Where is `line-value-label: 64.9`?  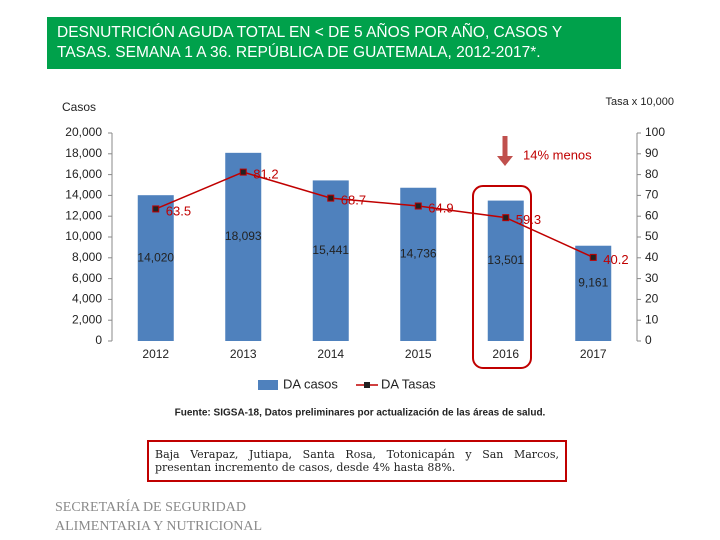
line-value-label: 64.9 is located at coordinates (440, 207).